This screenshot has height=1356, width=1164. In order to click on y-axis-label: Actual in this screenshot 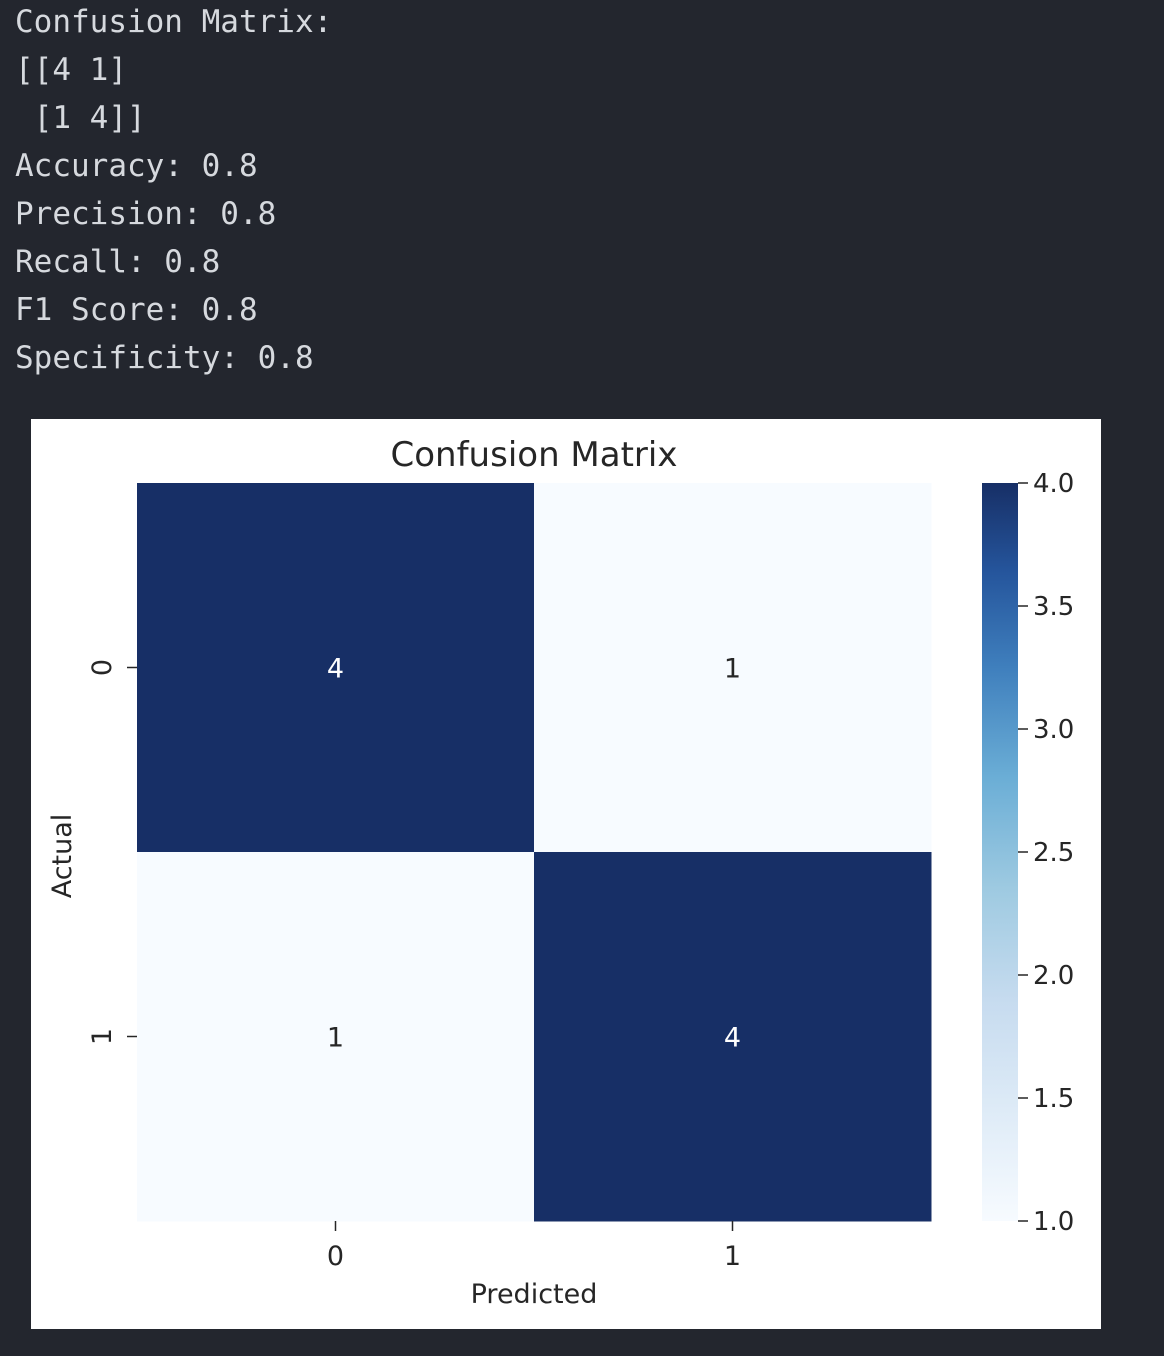, I will do `click(62, 856)`.